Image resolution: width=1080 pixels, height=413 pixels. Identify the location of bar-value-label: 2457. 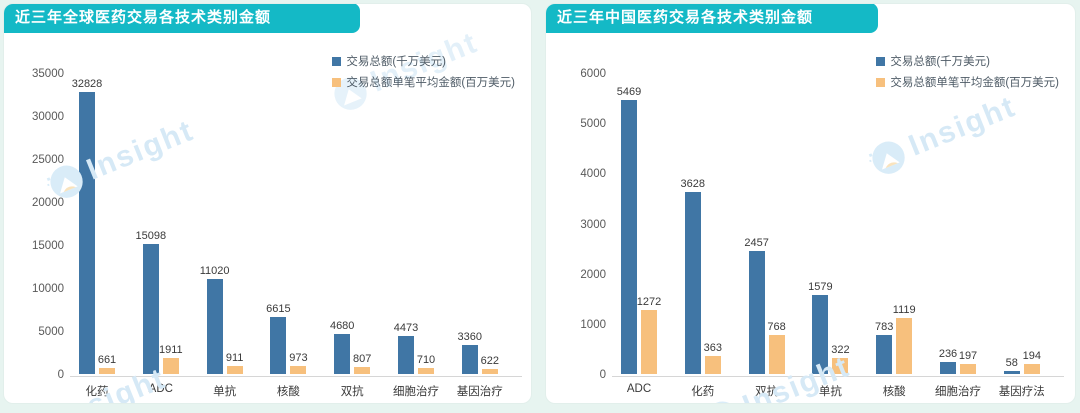
(756, 242).